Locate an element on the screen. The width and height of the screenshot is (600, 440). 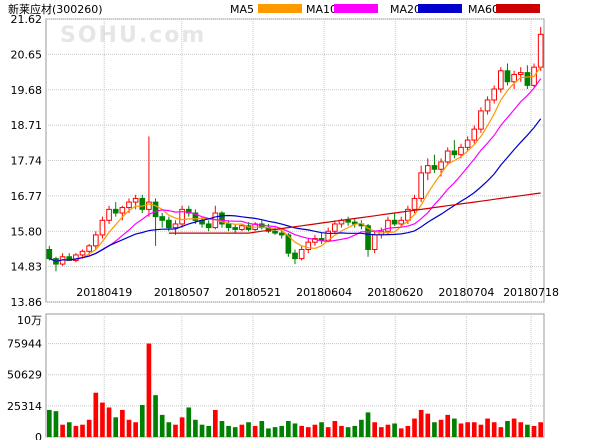
x-tick-label: 20180507 is located at coordinates (182, 292).